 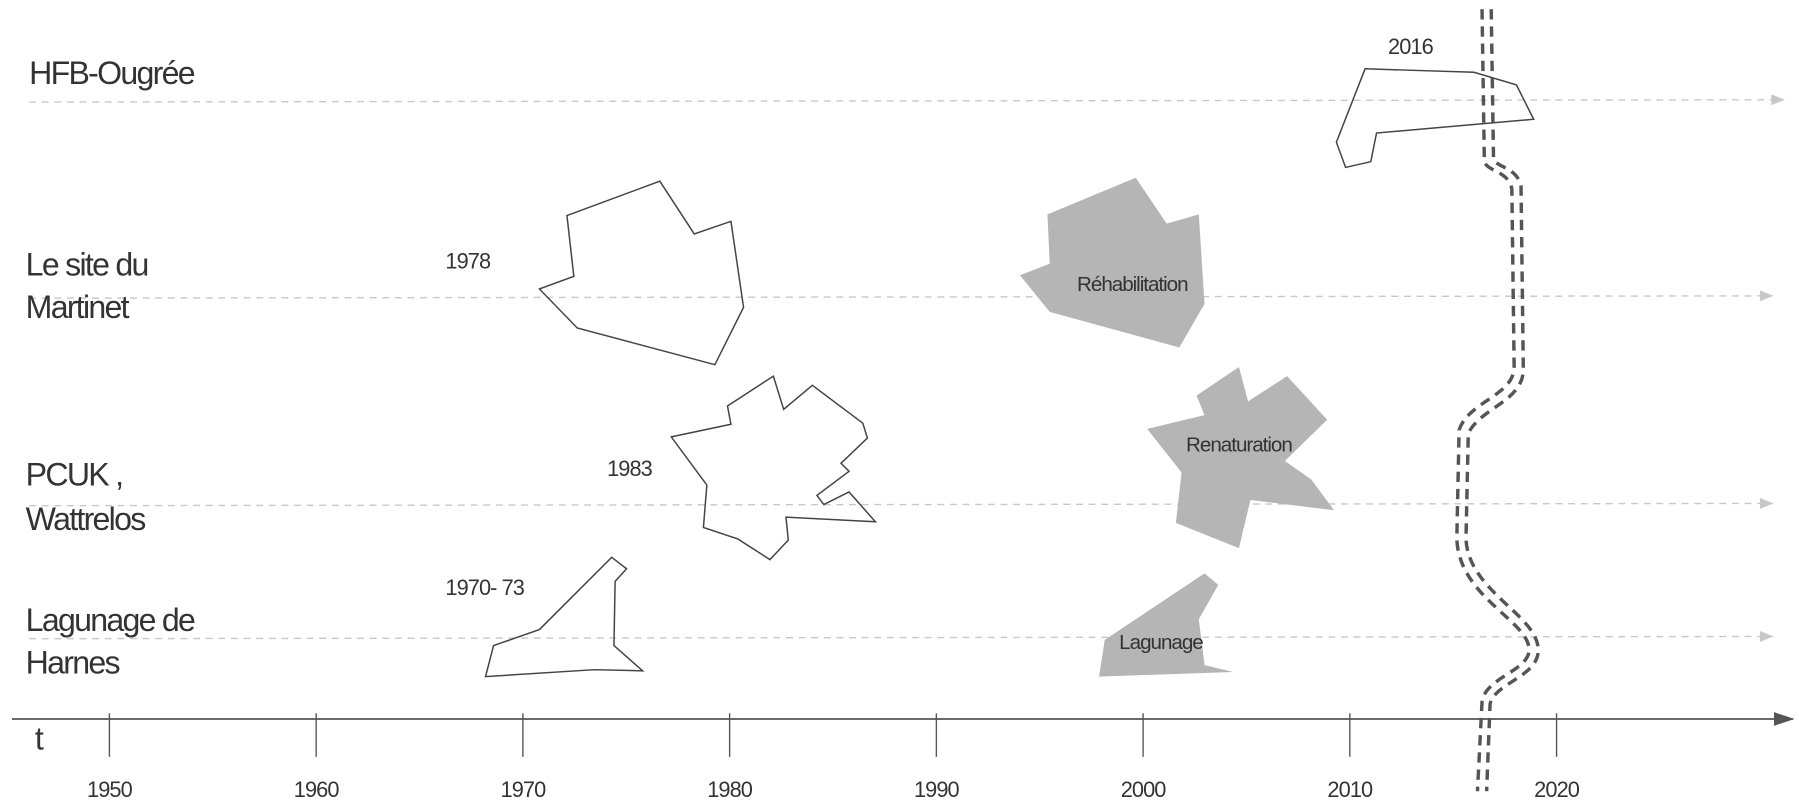 What do you see at coordinates (112, 73) in the screenshot?
I see `row-label: HFB-Ougrée` at bounding box center [112, 73].